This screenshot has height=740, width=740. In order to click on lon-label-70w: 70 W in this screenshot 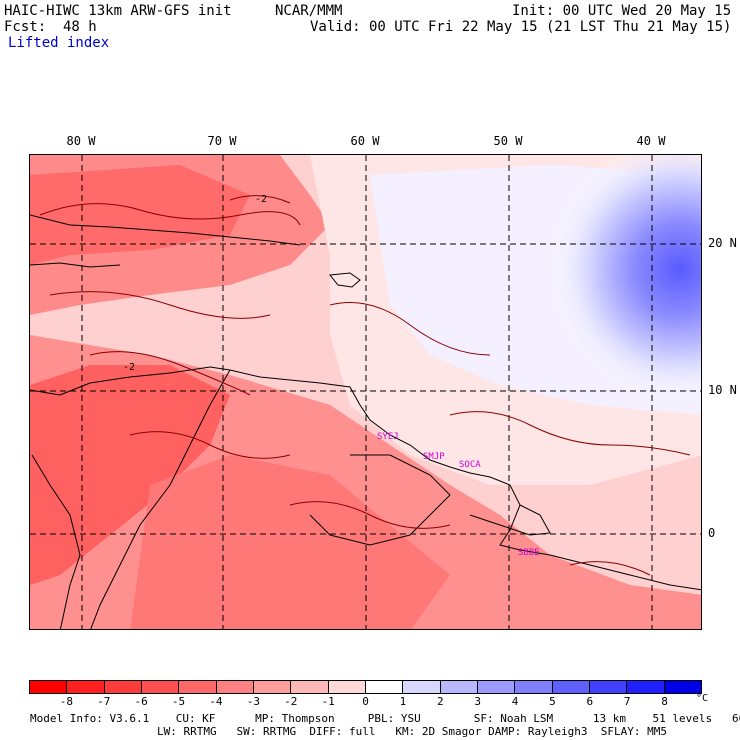, I will do `click(222, 141)`.